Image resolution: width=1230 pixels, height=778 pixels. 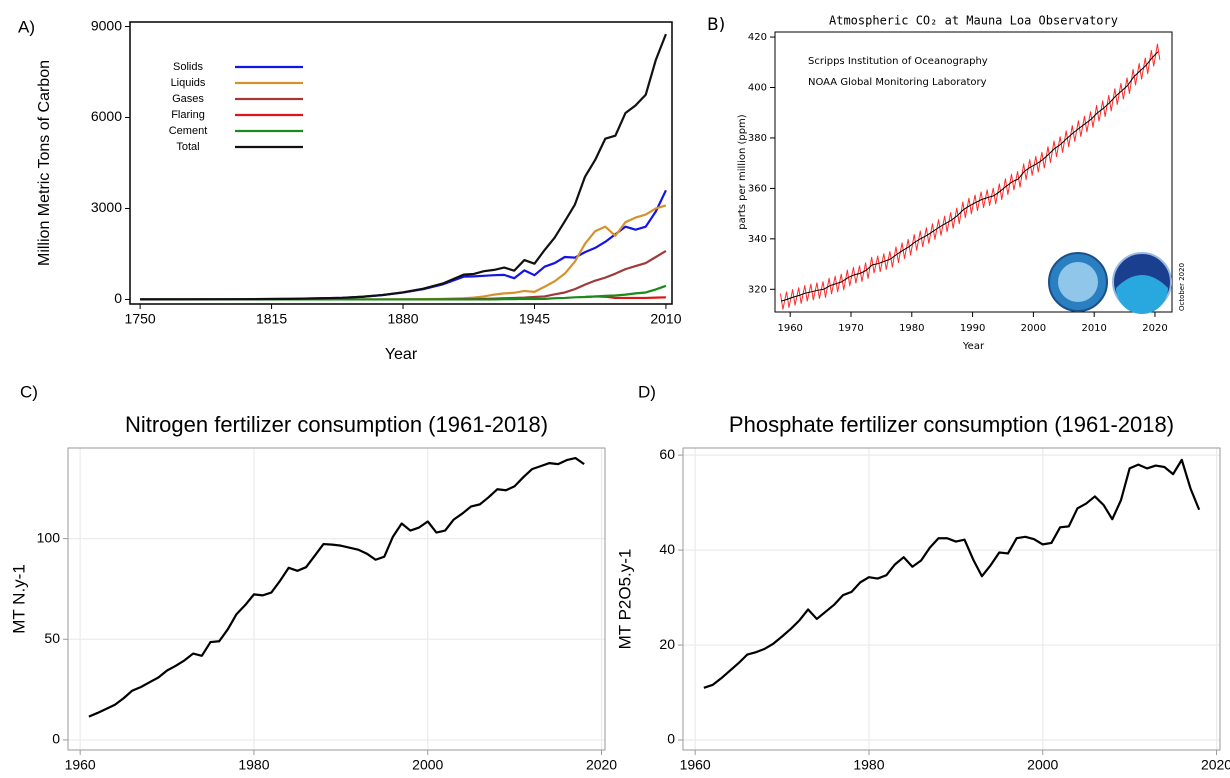 What do you see at coordinates (757, 37) in the screenshot?
I see `y-tick-label: 420` at bounding box center [757, 37].